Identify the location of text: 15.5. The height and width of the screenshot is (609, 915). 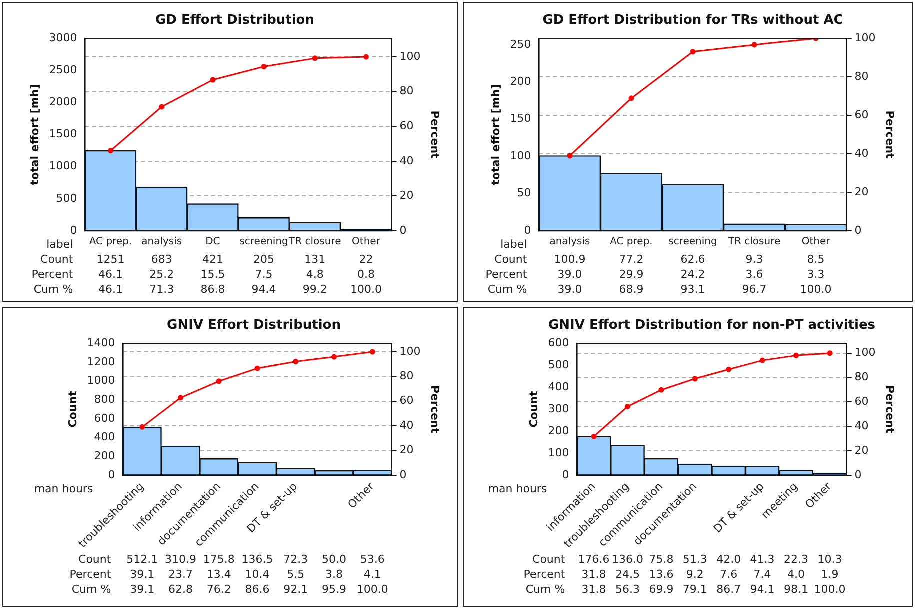
(213, 274).